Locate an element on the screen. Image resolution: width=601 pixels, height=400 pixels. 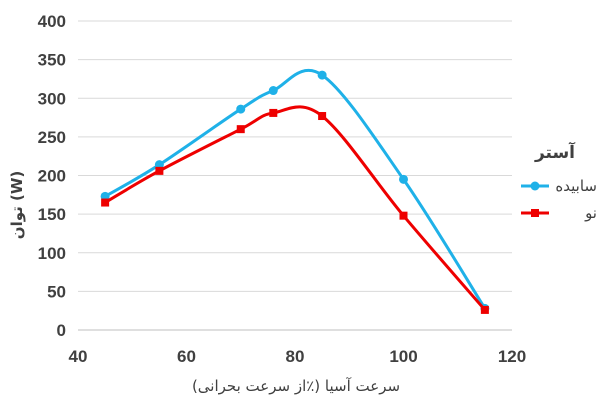
legend-item: نو is located at coordinates (559, 213).